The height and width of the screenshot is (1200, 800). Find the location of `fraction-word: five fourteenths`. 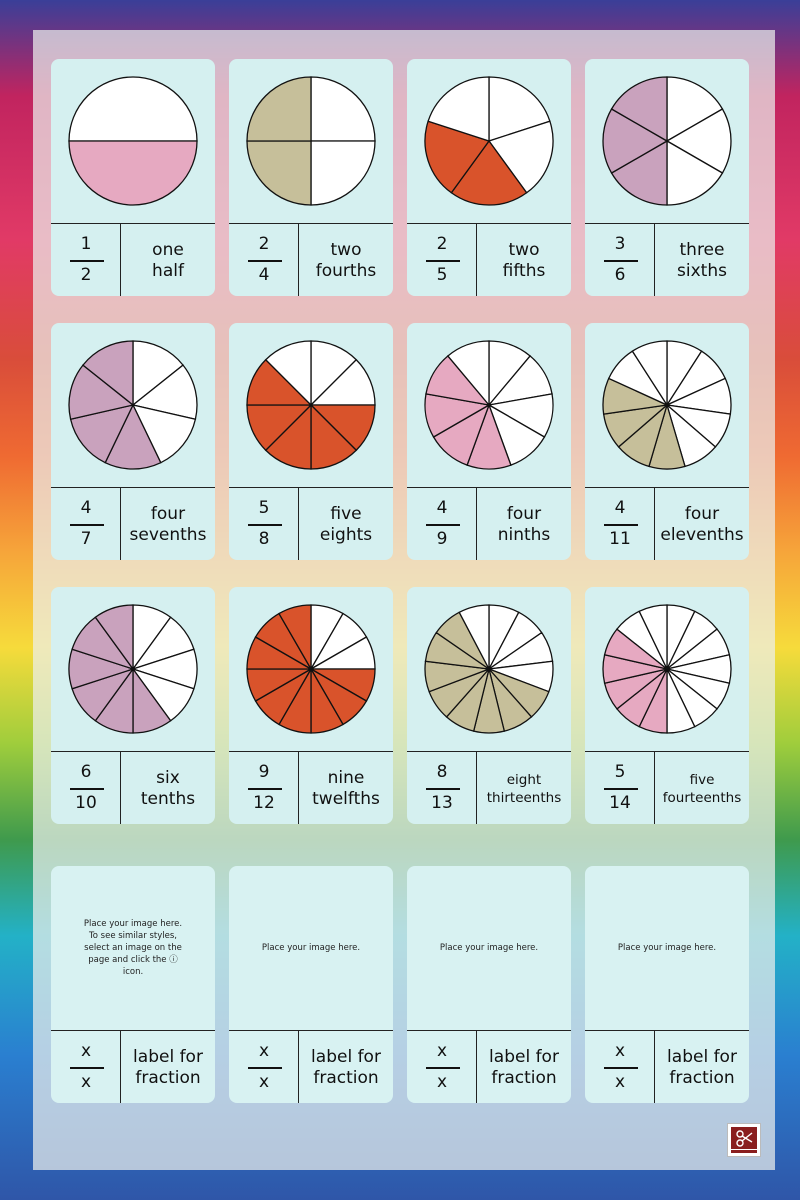

fraction-word: five fourteenths is located at coordinates (702, 788).